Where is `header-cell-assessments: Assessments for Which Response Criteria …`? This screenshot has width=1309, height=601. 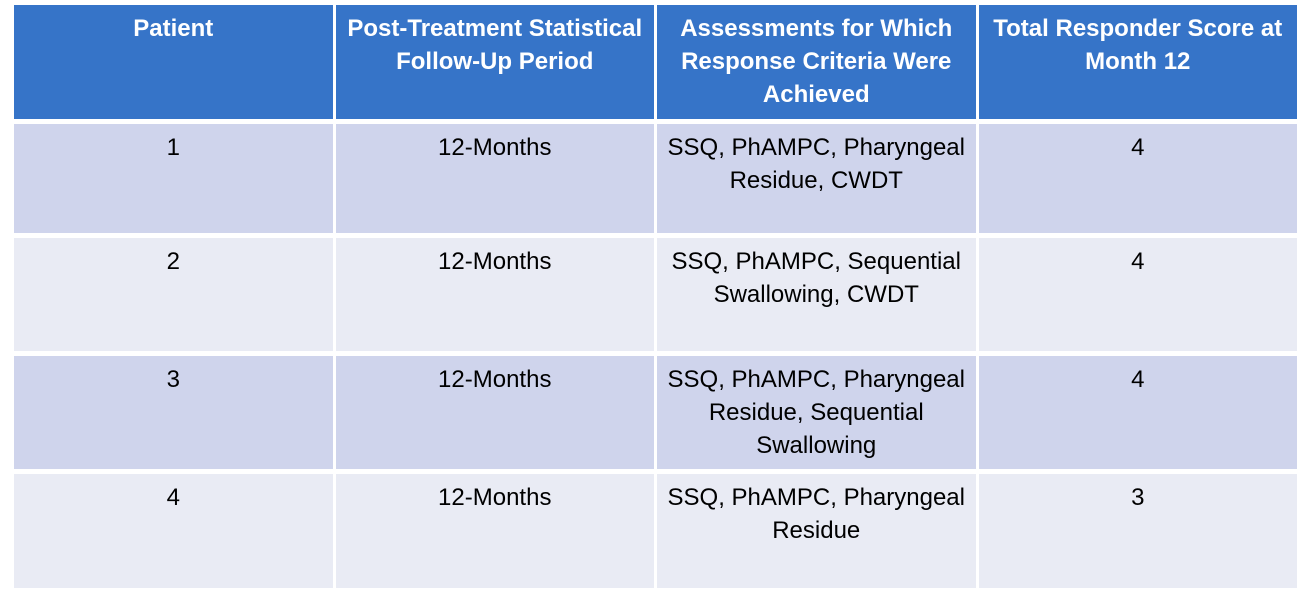 header-cell-assessments: Assessments for Which Response Criteria … is located at coordinates (816, 62).